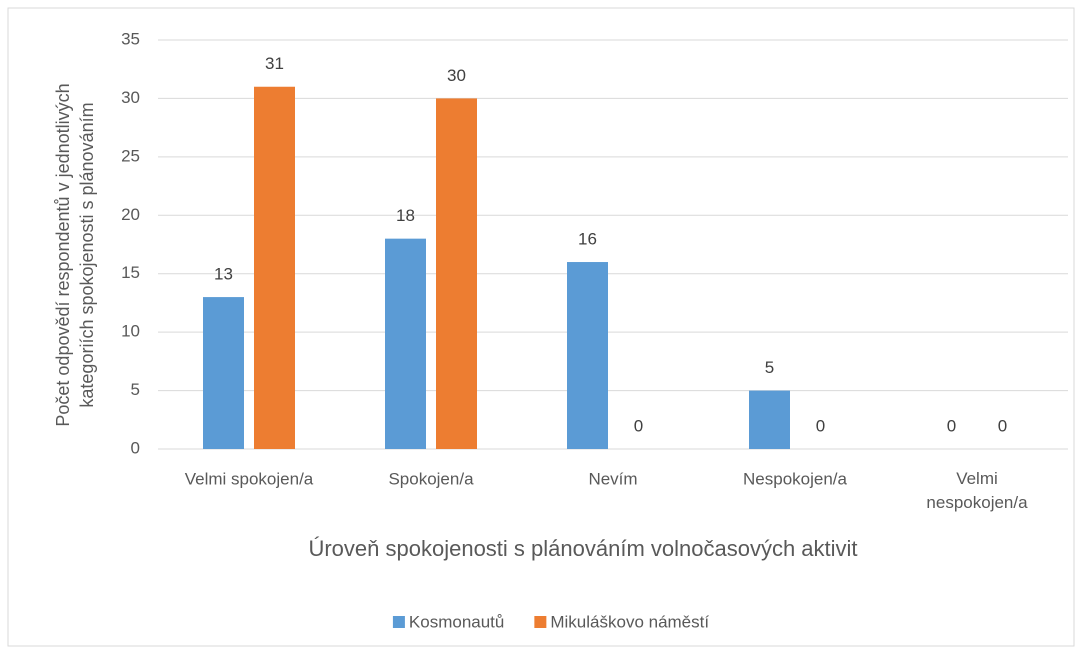 This screenshot has height=654, width=1082. What do you see at coordinates (612, 478) in the screenshot?
I see `x-tick-label: Nevím` at bounding box center [612, 478].